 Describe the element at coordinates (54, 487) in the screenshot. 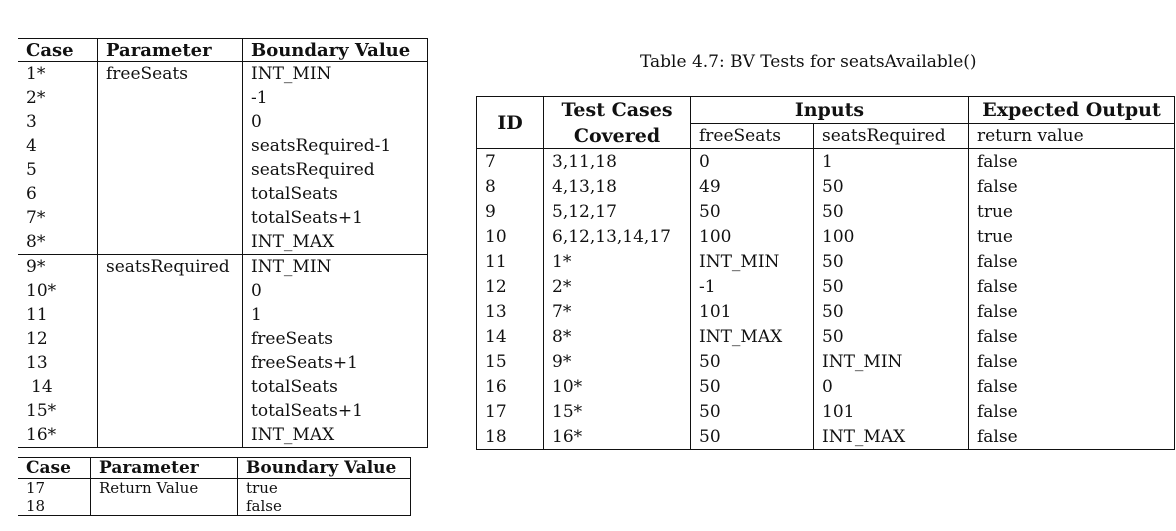

I see `case-cell: 17` at that location.